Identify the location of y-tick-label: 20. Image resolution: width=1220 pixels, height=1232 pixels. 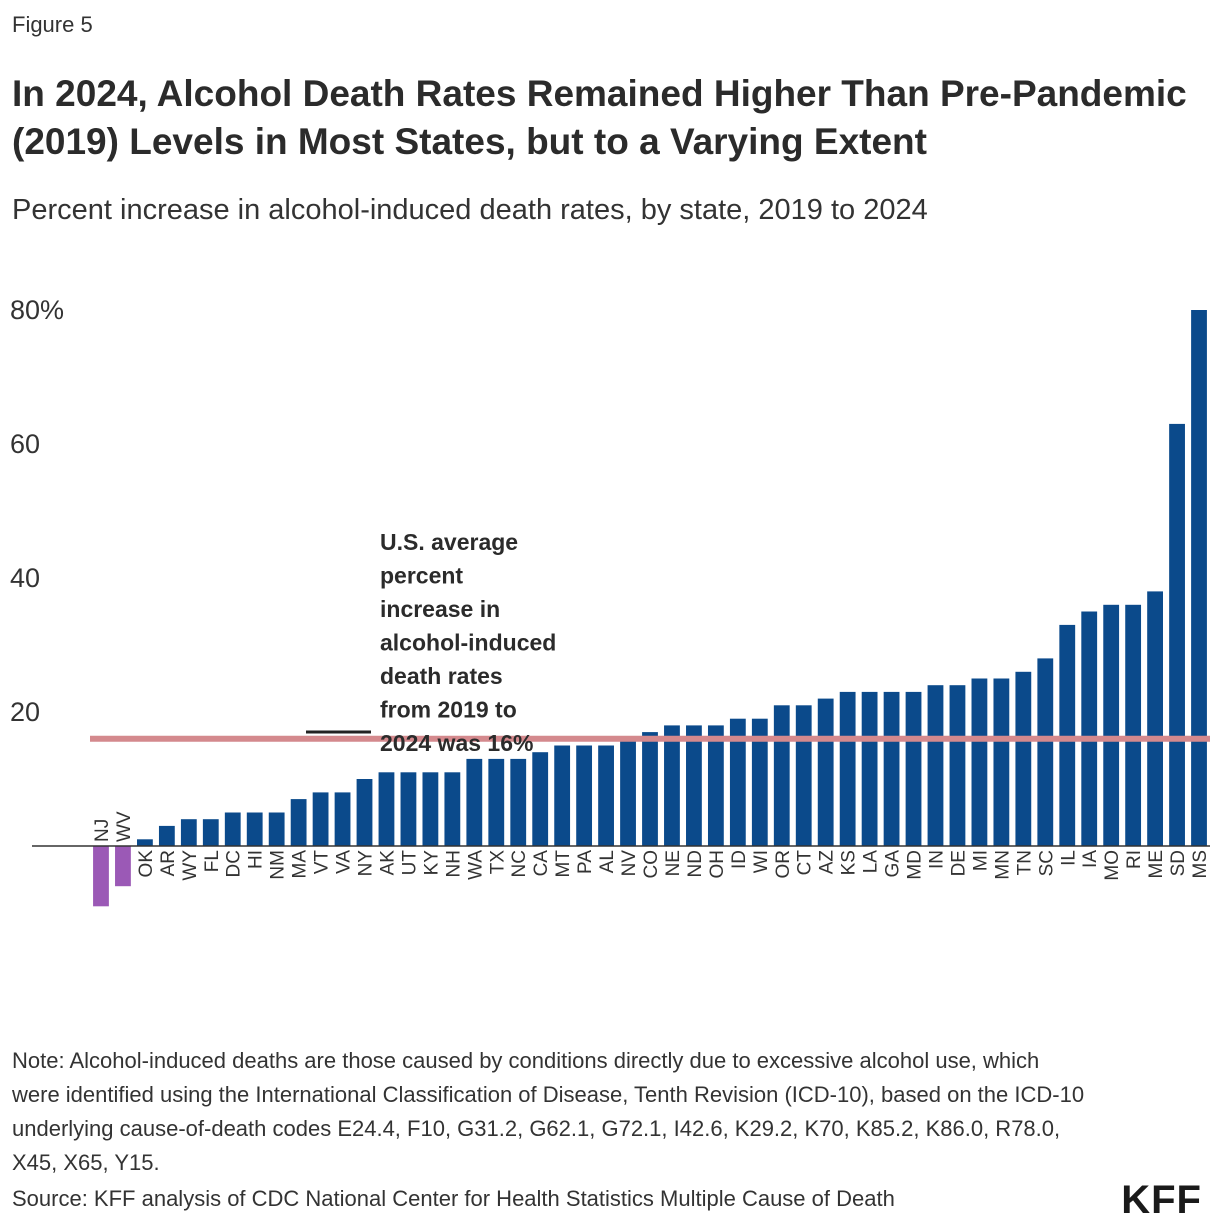
(25, 712).